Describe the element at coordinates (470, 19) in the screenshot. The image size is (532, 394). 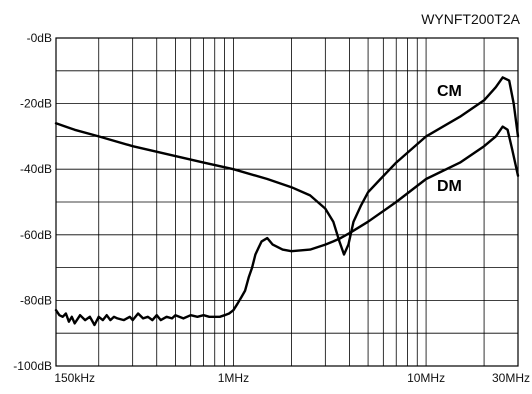
I see `chart-title: WYNFT200T2A` at that location.